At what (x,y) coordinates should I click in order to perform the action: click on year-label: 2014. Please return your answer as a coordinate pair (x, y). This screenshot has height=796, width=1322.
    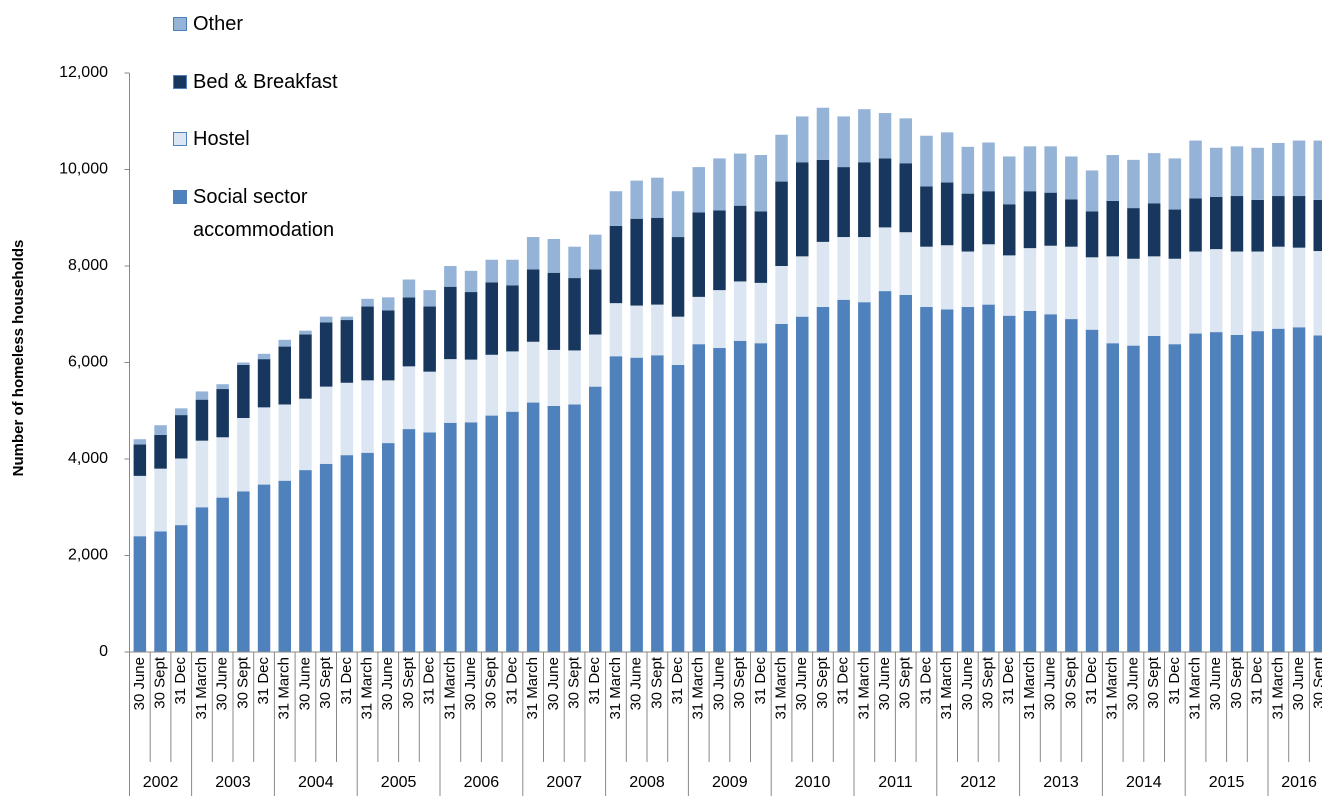
    Looking at the image, I should click on (1144, 782).